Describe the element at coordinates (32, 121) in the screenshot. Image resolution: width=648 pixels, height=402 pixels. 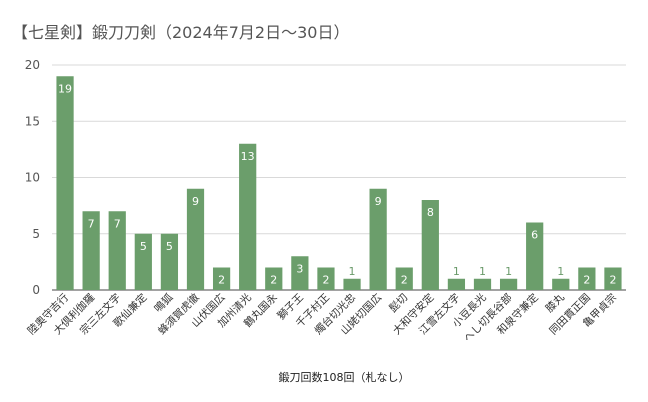
I see `y-tick-label: 15` at that location.